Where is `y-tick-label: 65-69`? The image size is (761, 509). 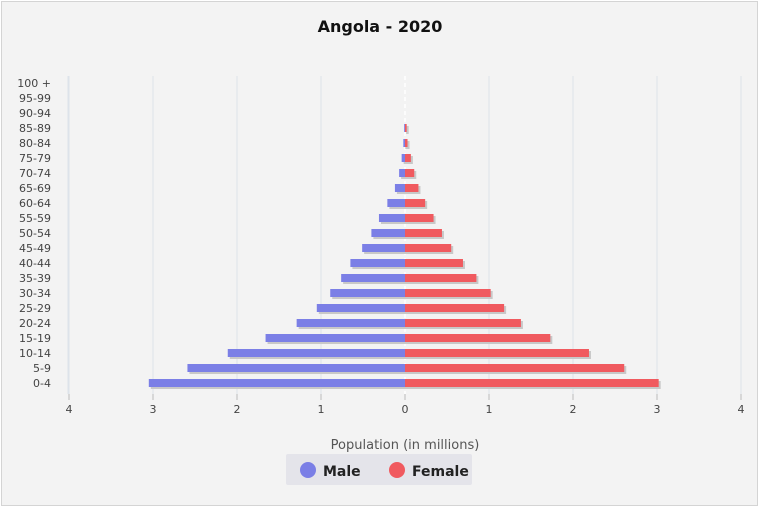
y-tick-label: 65-69 is located at coordinates (35, 188).